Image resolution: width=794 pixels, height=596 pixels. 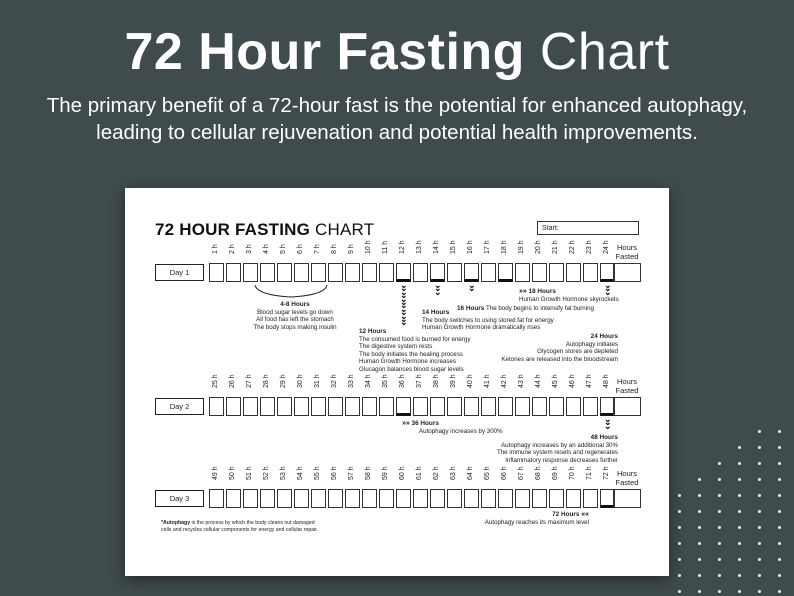 I want to click on hour-label: 39 h, so click(x=453, y=381).